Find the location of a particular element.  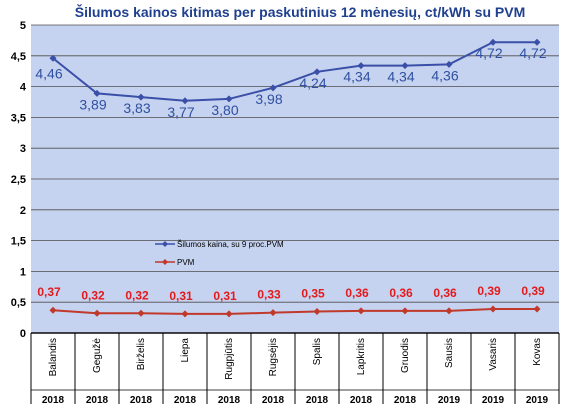

y-tick-label: 2,5 is located at coordinates (18, 180).